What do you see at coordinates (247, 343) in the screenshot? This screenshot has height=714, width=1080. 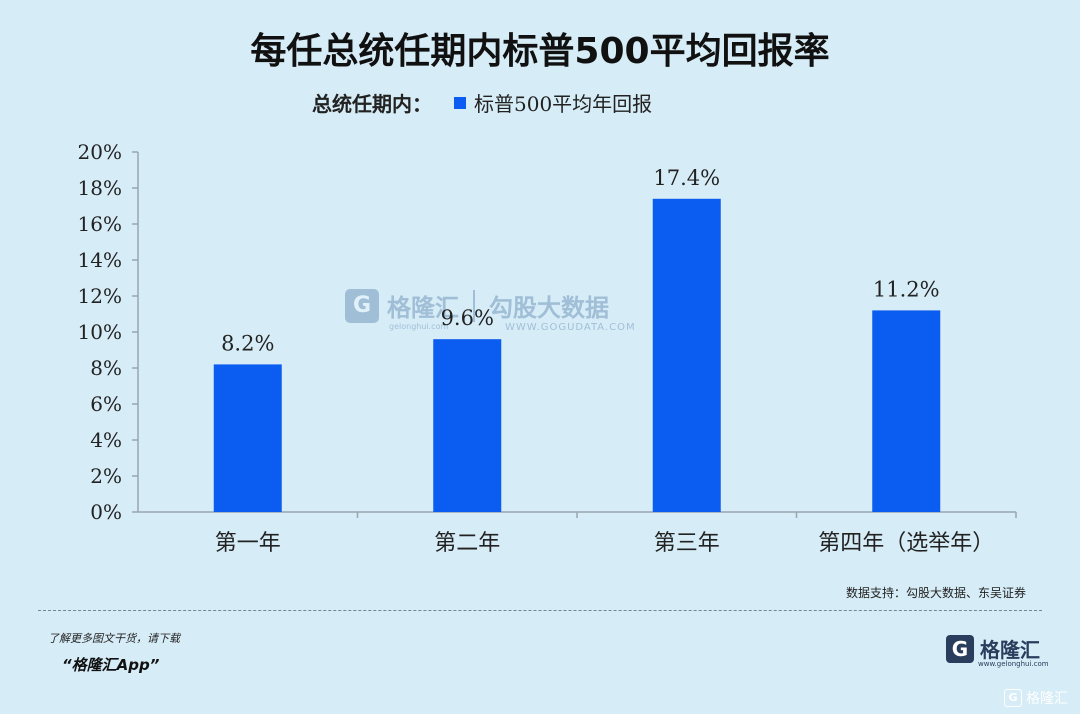 I see `data-label: 8.2%` at bounding box center [247, 343].